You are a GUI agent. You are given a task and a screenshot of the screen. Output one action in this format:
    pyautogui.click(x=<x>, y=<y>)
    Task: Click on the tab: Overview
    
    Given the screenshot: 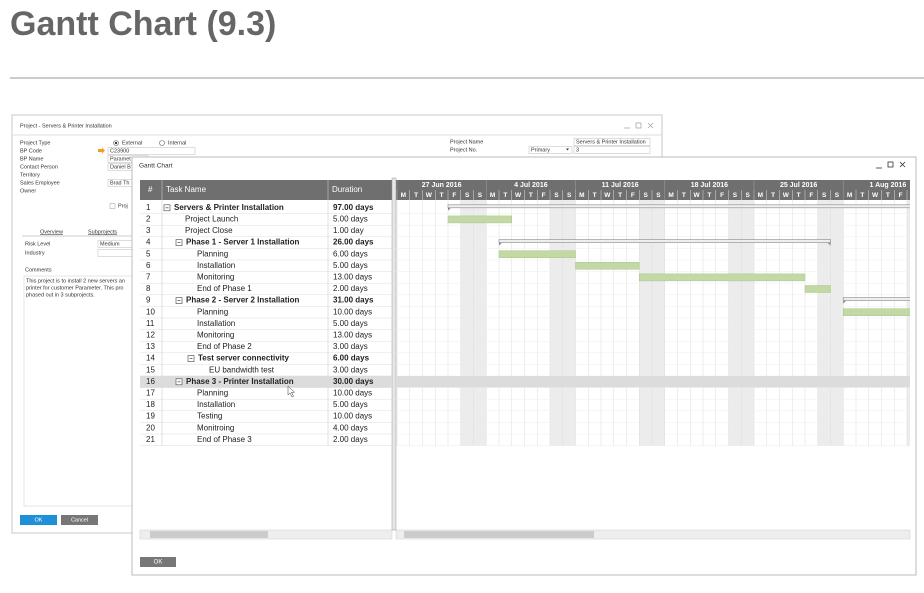 What is the action you would take?
    pyautogui.click(x=51, y=232)
    